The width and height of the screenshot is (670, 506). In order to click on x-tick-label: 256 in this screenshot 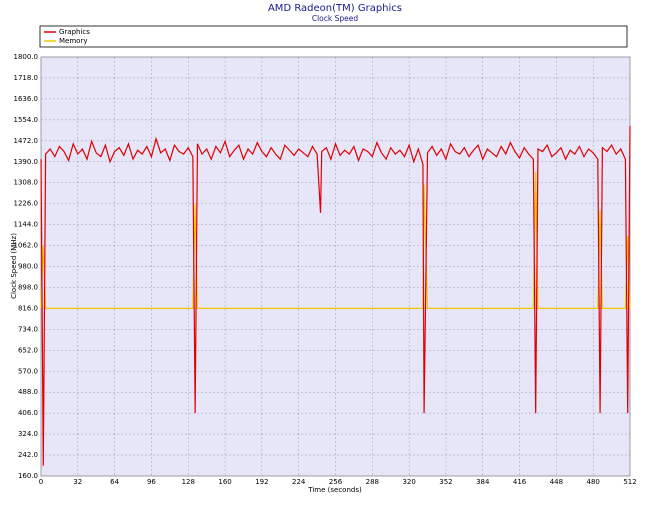, I will do `click(336, 482)`.